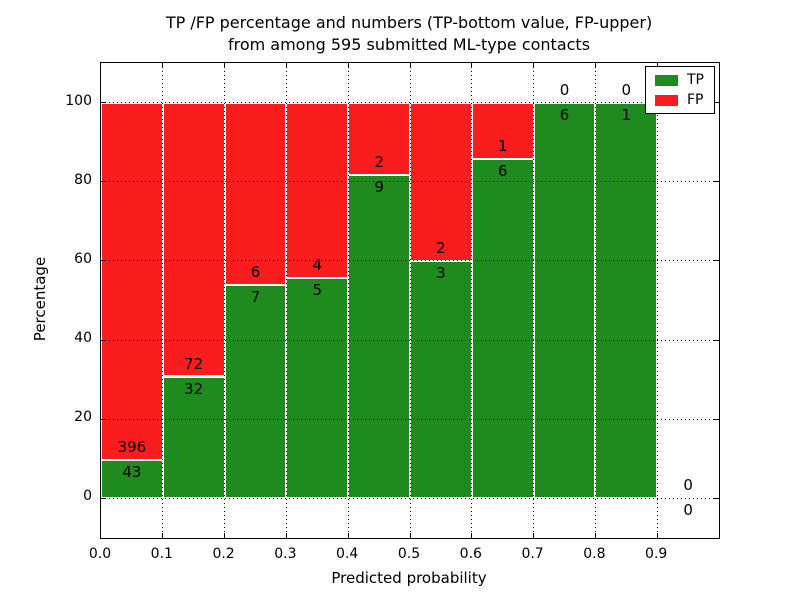 The height and width of the screenshot is (600, 800). What do you see at coordinates (594, 554) in the screenshot?
I see `x-tick-label: 0.8` at bounding box center [594, 554].